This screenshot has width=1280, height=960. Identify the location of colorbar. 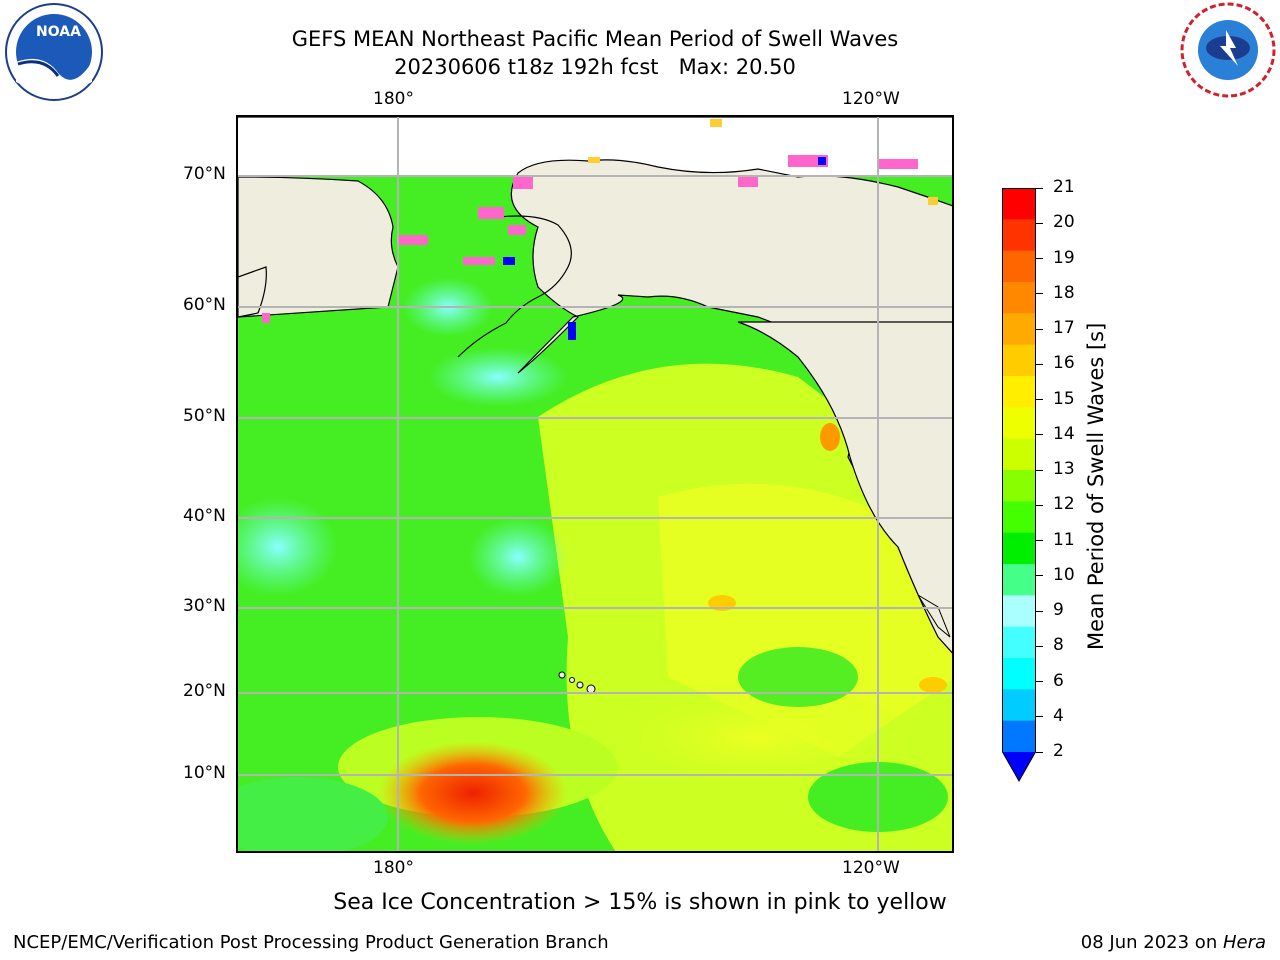
(1019, 485).